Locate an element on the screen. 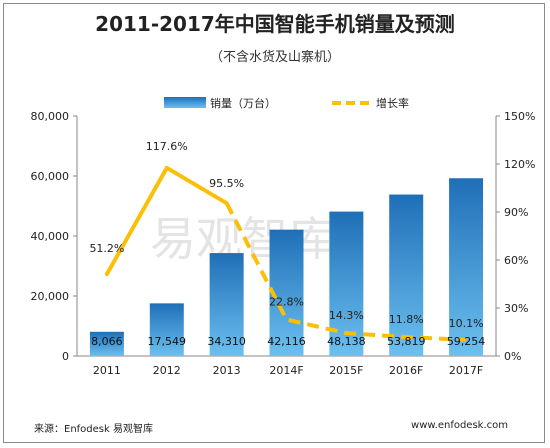 This screenshot has width=550, height=448. rate-value-label: 117.6% is located at coordinates (167, 146).